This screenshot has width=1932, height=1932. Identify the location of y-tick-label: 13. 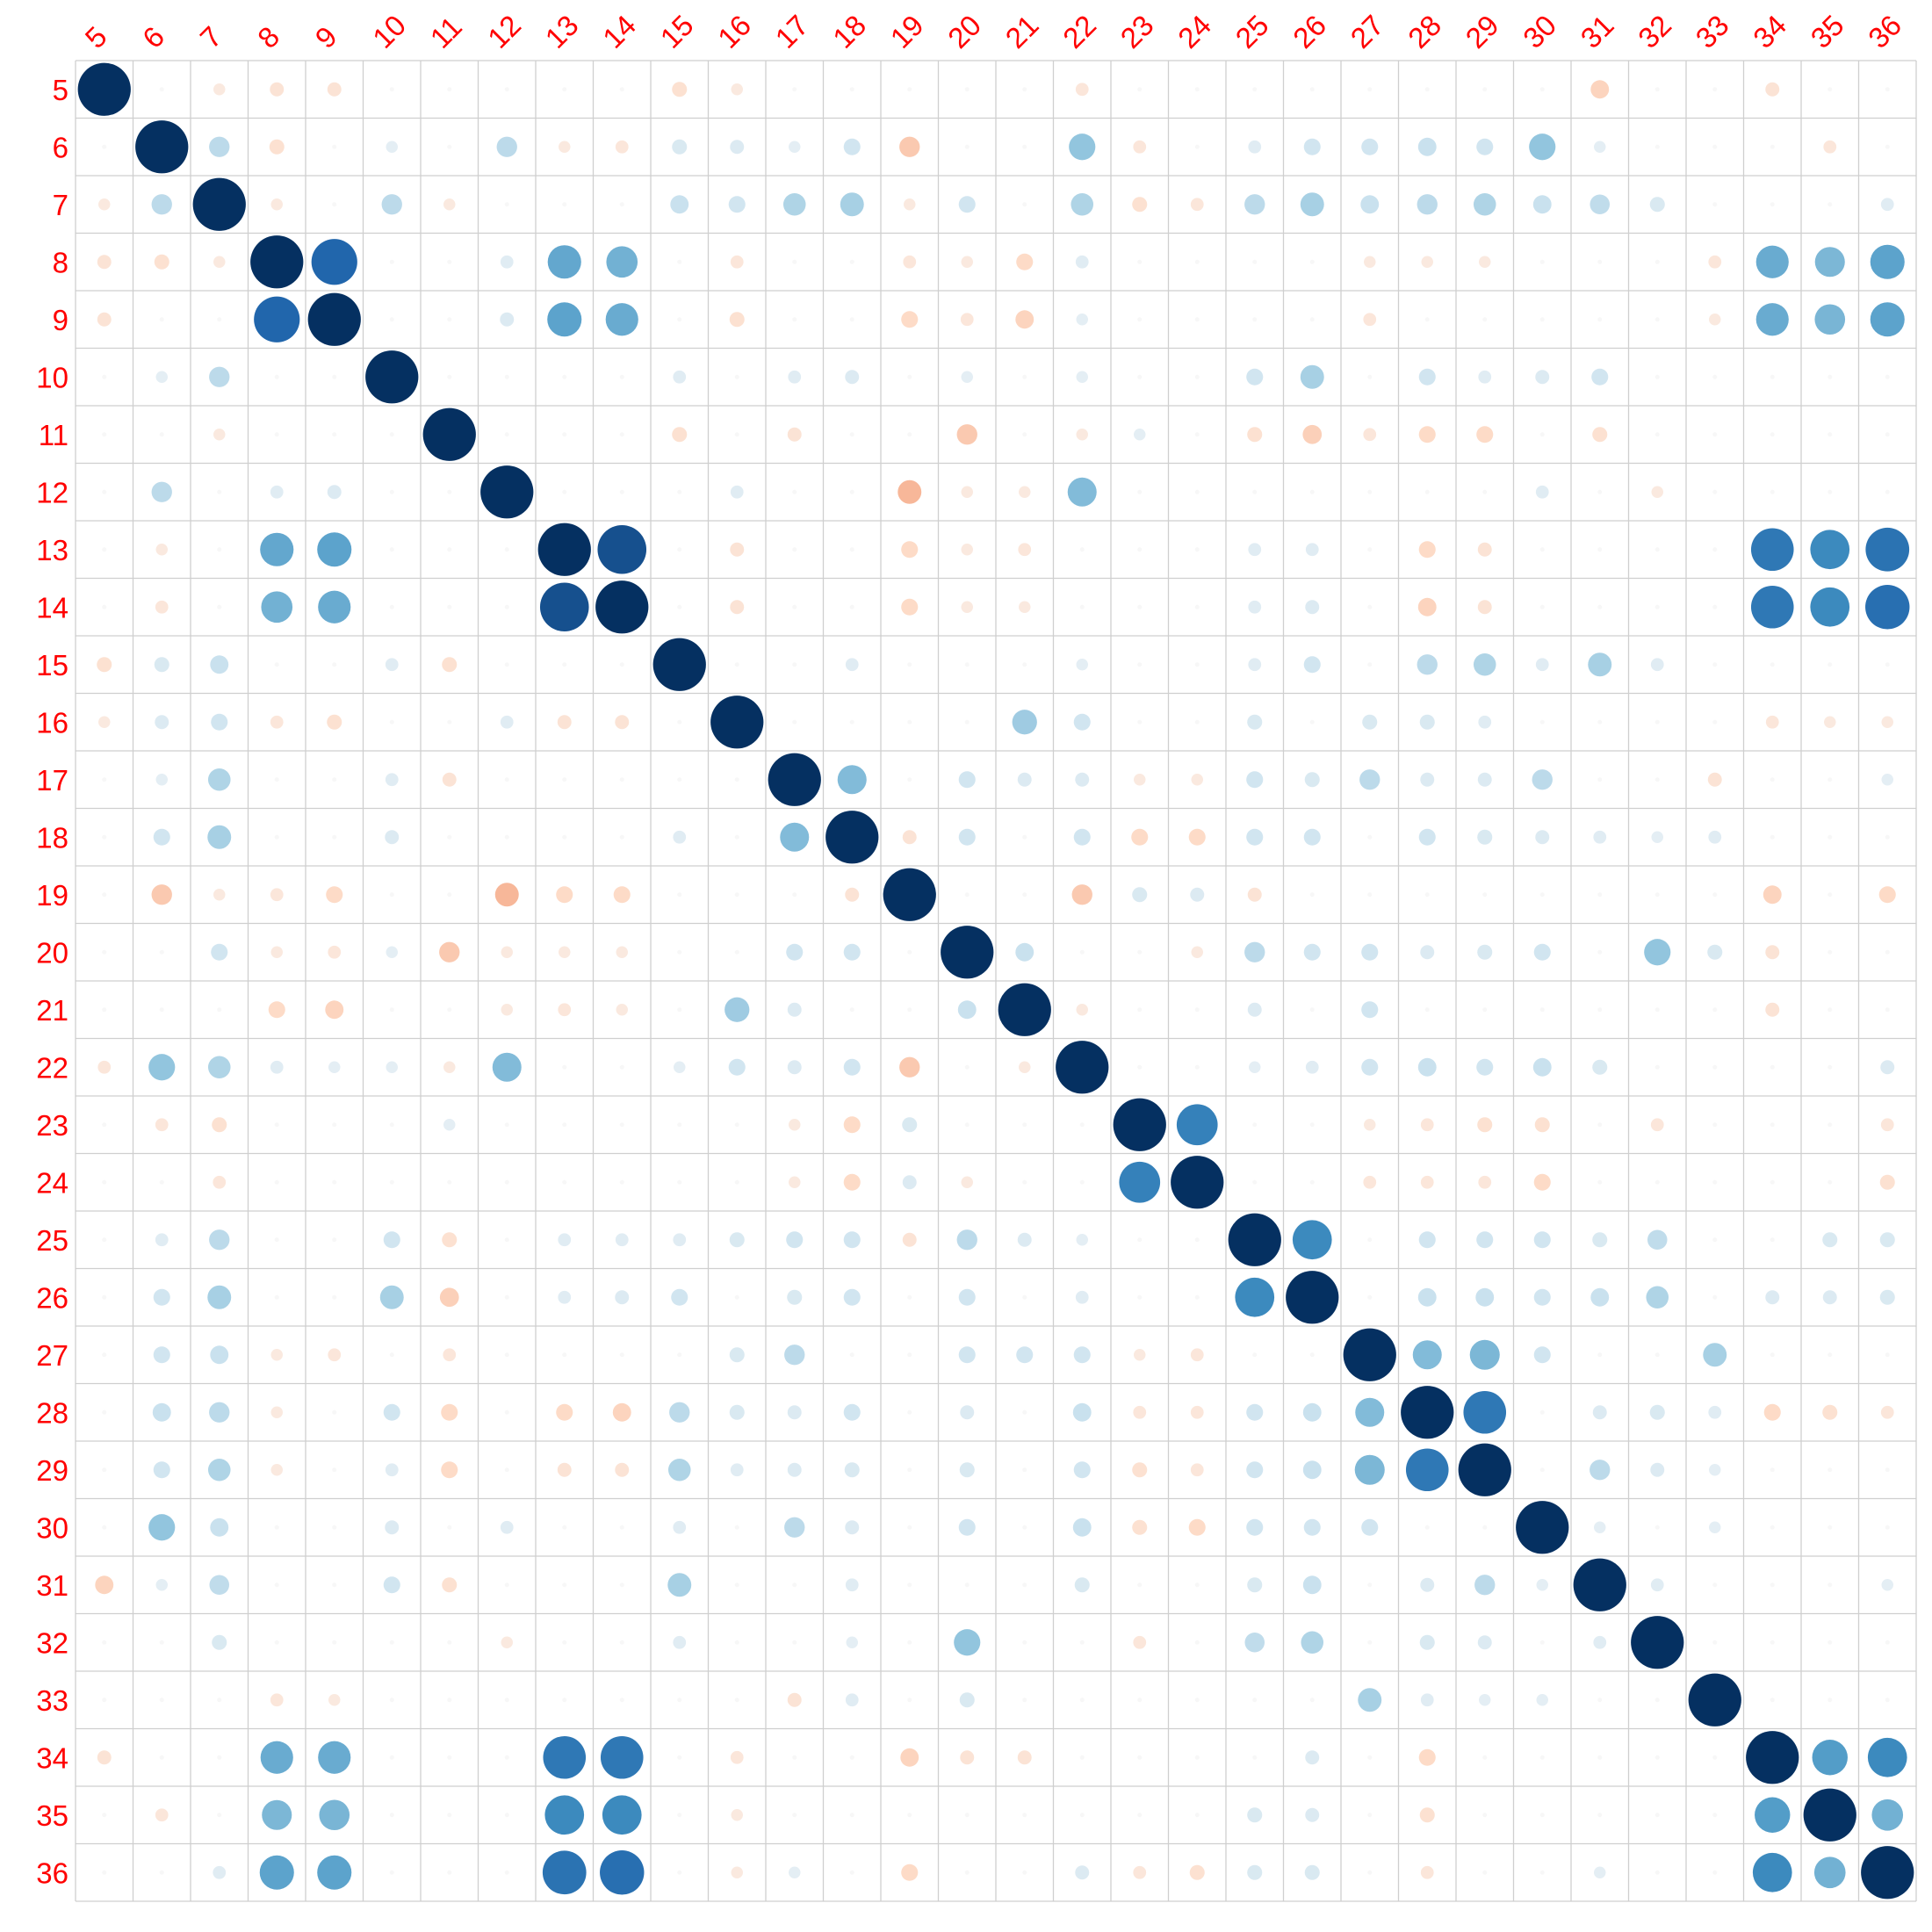
(52, 550).